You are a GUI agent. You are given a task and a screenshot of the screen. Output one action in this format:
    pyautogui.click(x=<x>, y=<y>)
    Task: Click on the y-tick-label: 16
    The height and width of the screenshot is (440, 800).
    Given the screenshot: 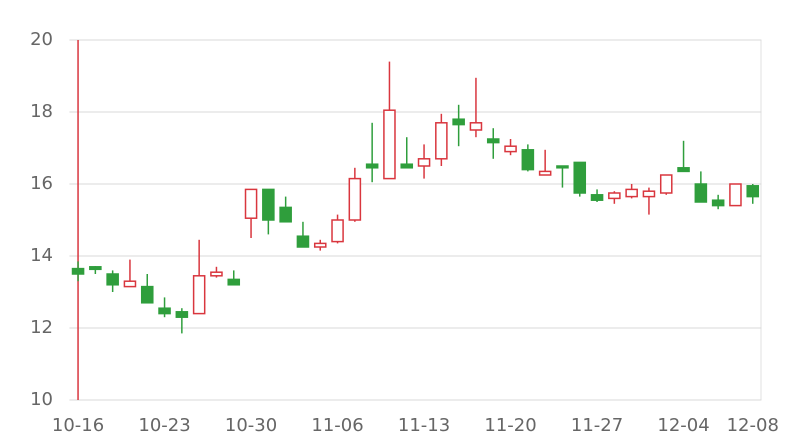 What is the action you would take?
    pyautogui.click(x=41, y=183)
    